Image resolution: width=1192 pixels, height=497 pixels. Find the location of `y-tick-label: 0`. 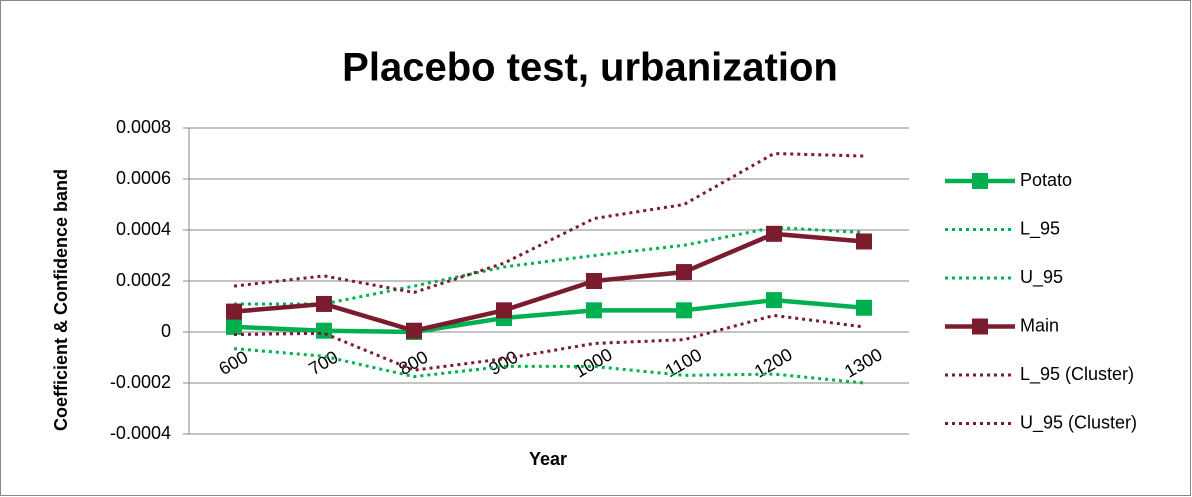

y-tick-label: 0 is located at coordinates (166, 331).